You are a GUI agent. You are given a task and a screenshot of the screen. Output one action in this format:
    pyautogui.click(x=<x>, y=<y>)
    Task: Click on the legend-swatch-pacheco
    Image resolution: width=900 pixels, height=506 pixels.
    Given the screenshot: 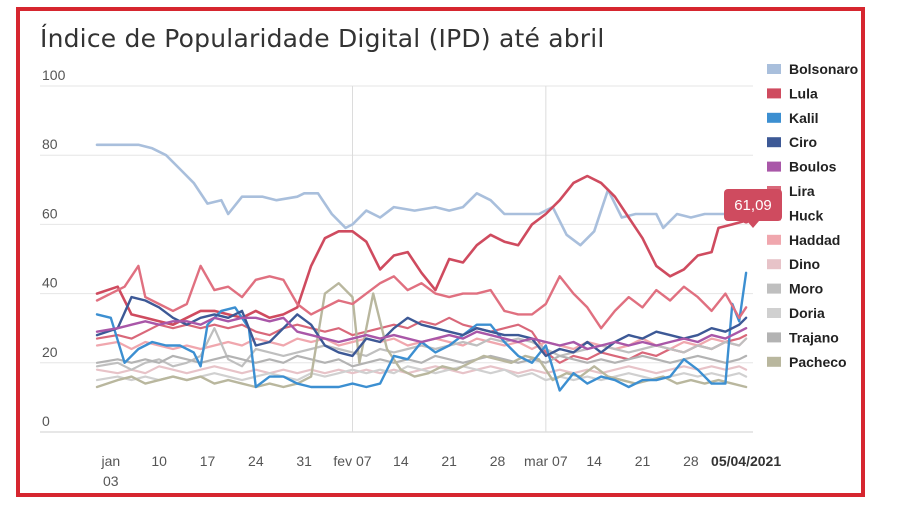 What is the action you would take?
    pyautogui.click(x=774, y=361)
    